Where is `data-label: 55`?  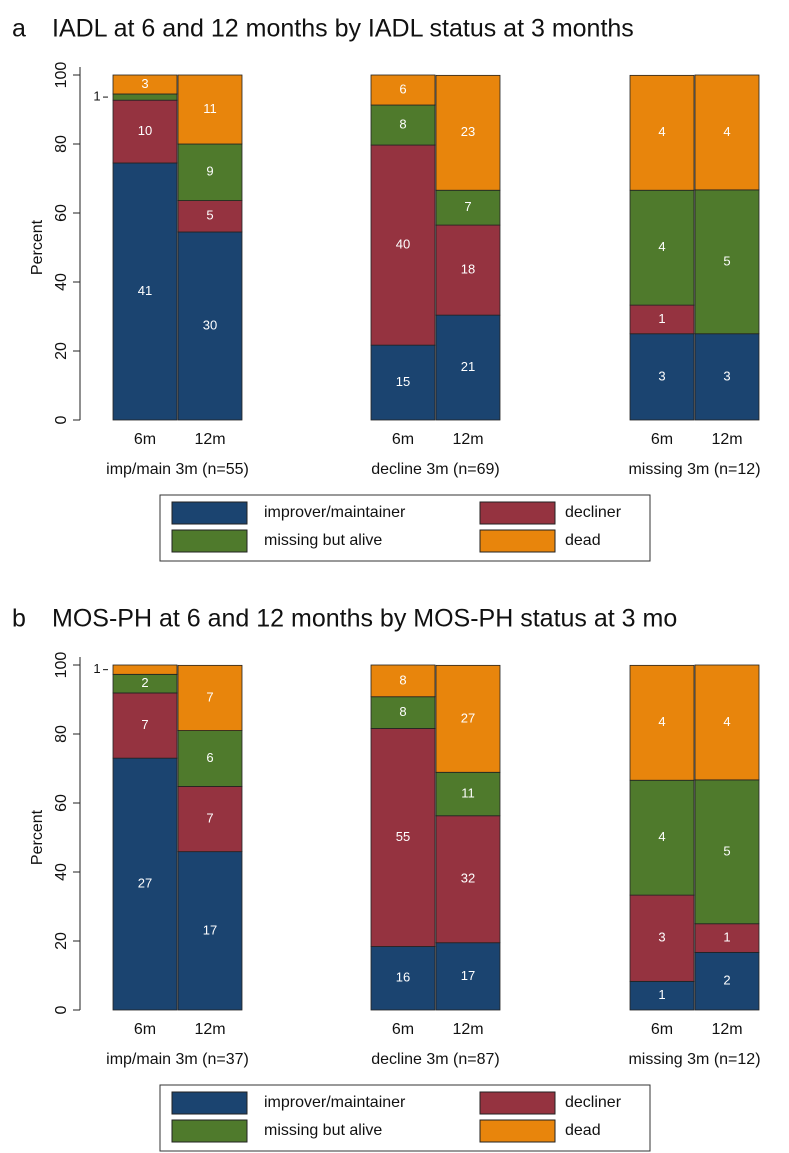 data-label: 55 is located at coordinates (403, 836).